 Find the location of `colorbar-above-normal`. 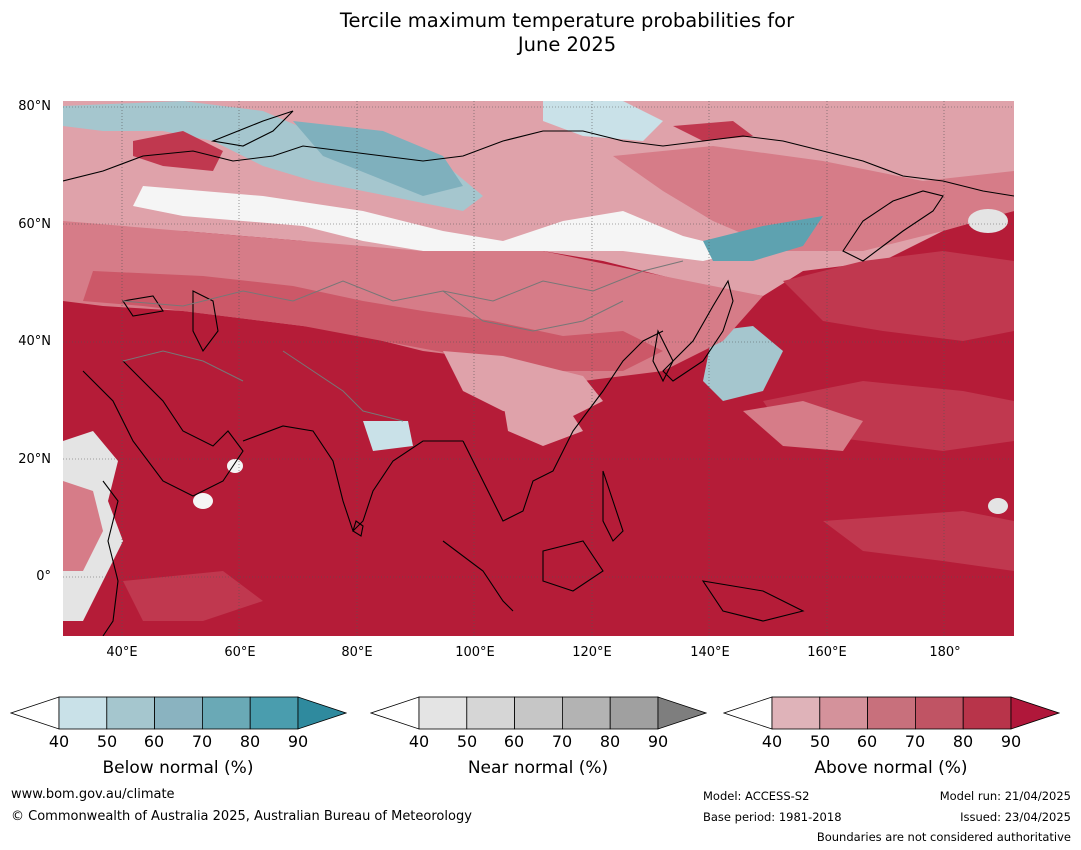

colorbar-above-normal is located at coordinates (891, 713).